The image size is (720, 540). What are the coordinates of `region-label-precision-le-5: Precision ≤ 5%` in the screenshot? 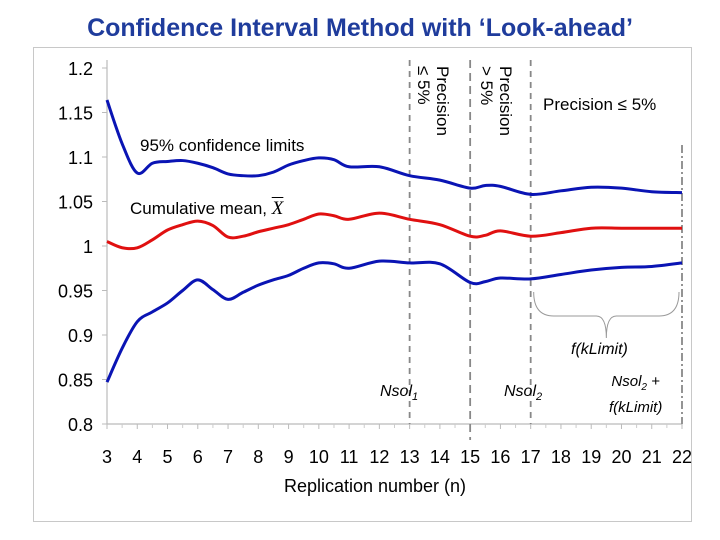 It's located at (433, 101).